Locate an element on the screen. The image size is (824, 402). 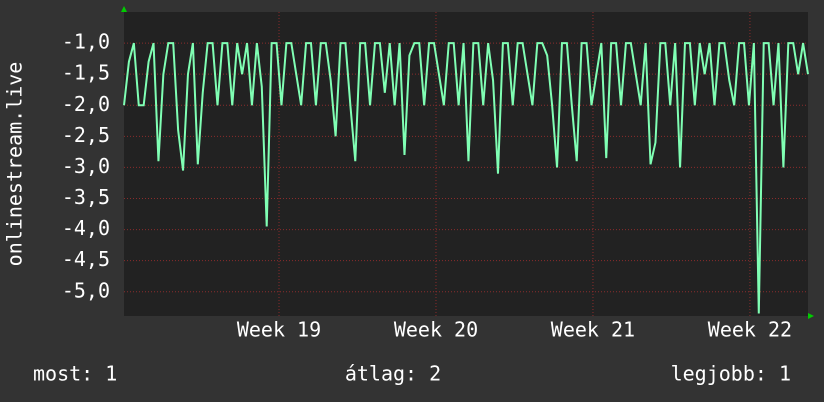
footer-average: átlag: 2 is located at coordinates (393, 374).